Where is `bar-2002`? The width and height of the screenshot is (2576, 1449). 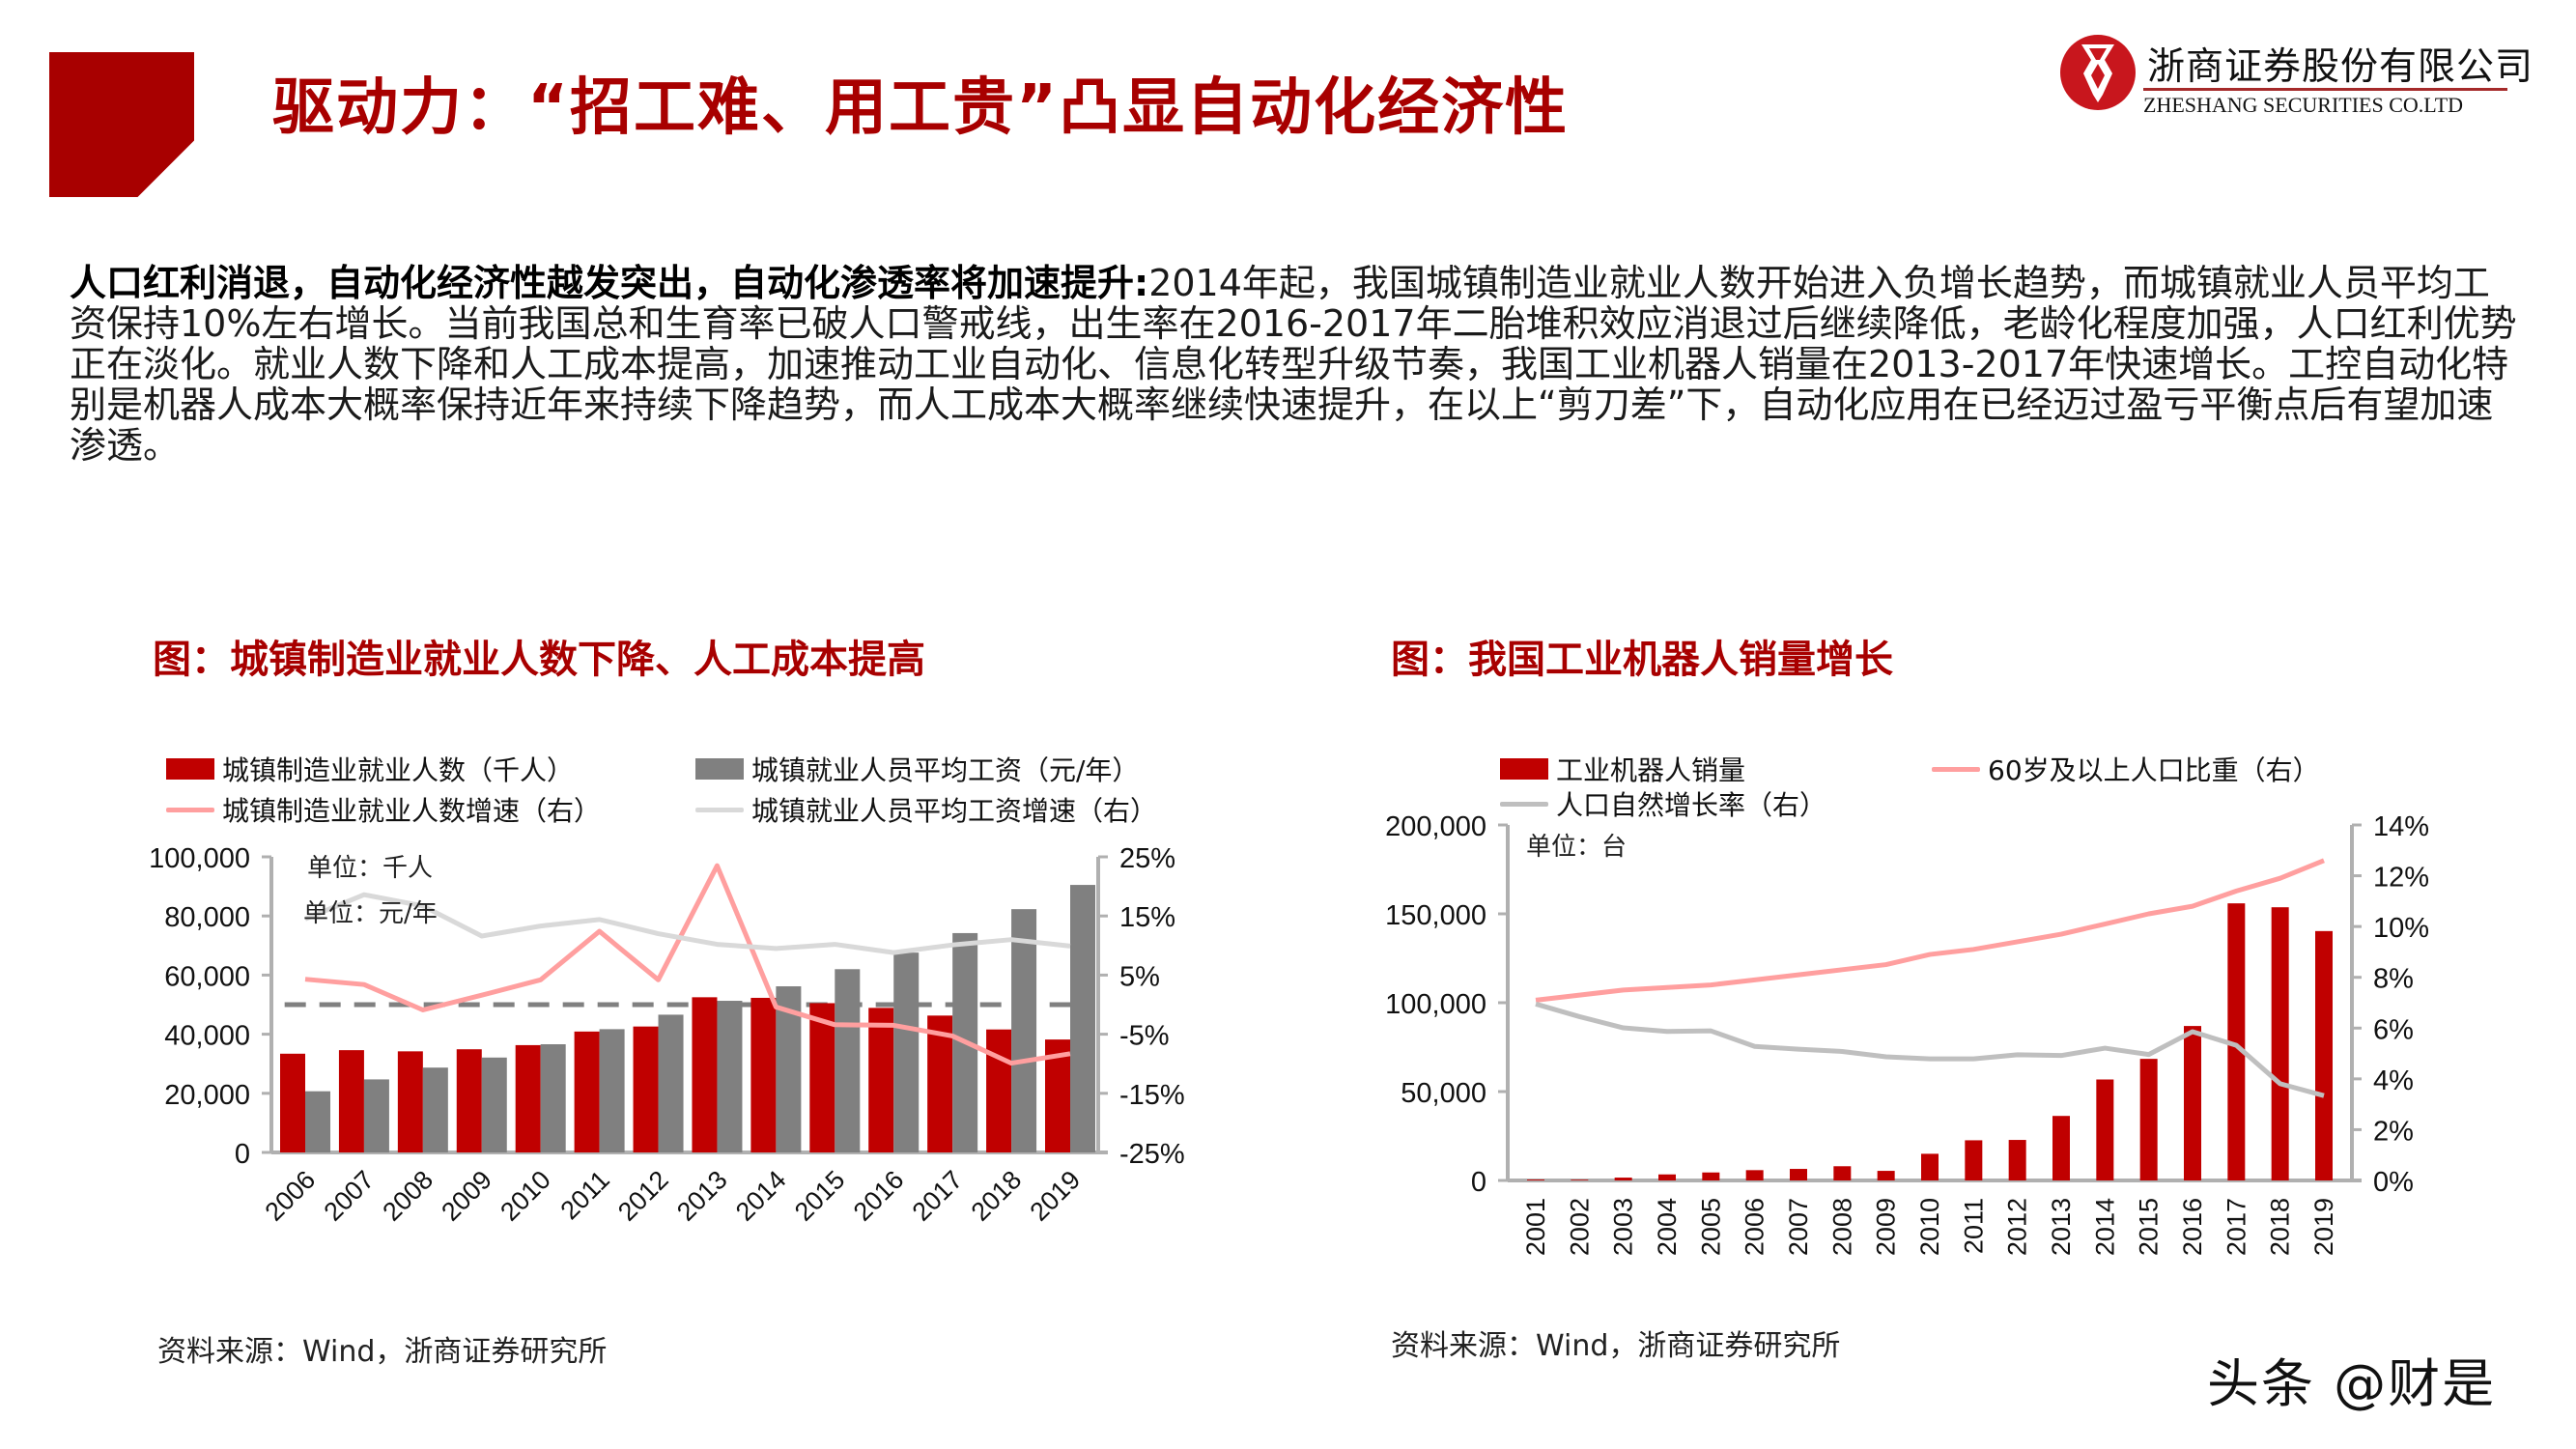 bar-2002 is located at coordinates (1580, 1179).